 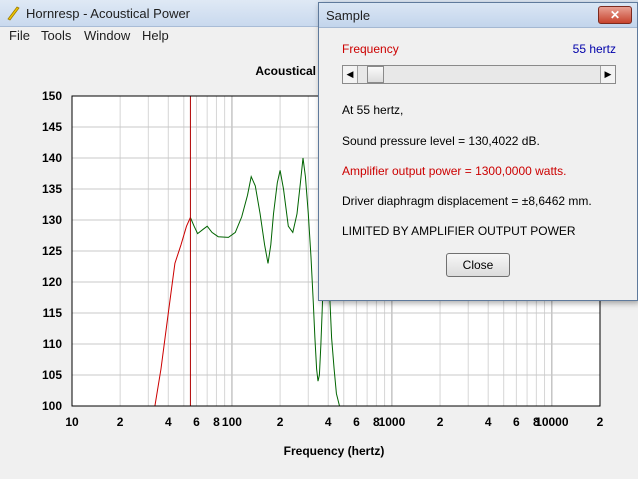 I want to click on dialog-title-bar: Sample ✕, so click(x=478, y=15).